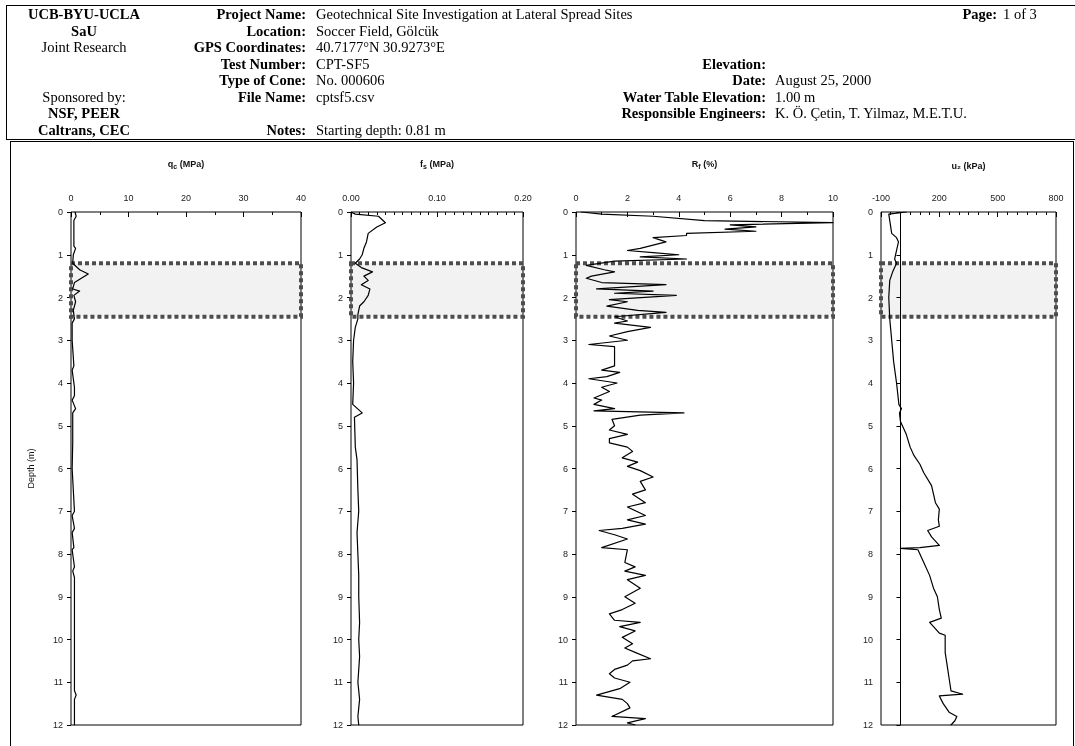 This screenshot has width=1075, height=746. Describe the element at coordinates (795, 97) in the screenshot. I see `text: 1.00 m` at that location.